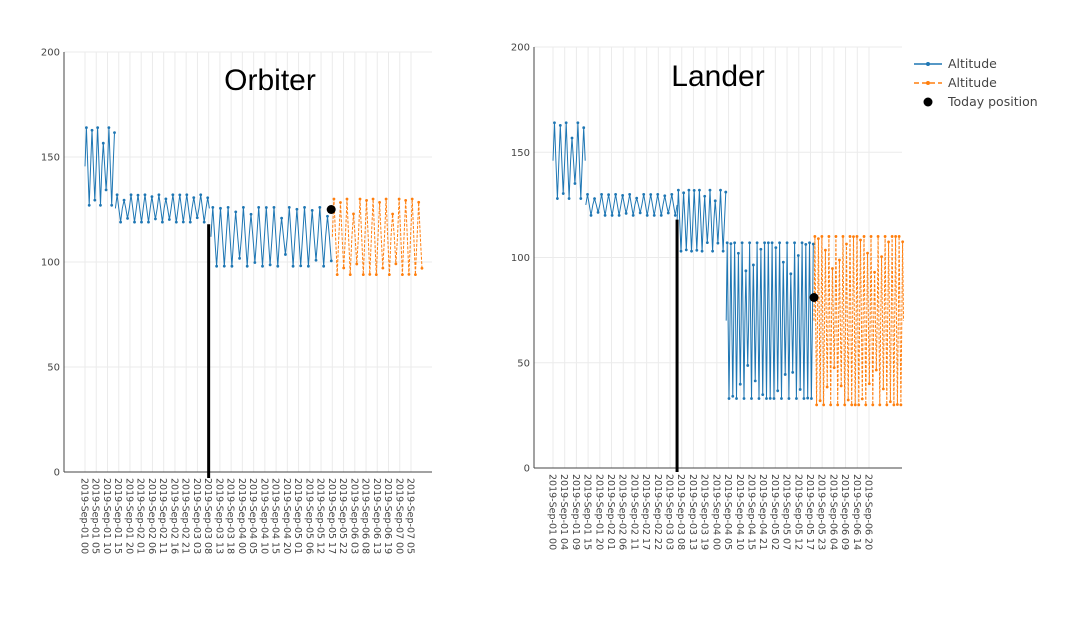  Describe the element at coordinates (975, 63) in the screenshot. I see `legend-item-altitude-blue: Altitude` at that location.